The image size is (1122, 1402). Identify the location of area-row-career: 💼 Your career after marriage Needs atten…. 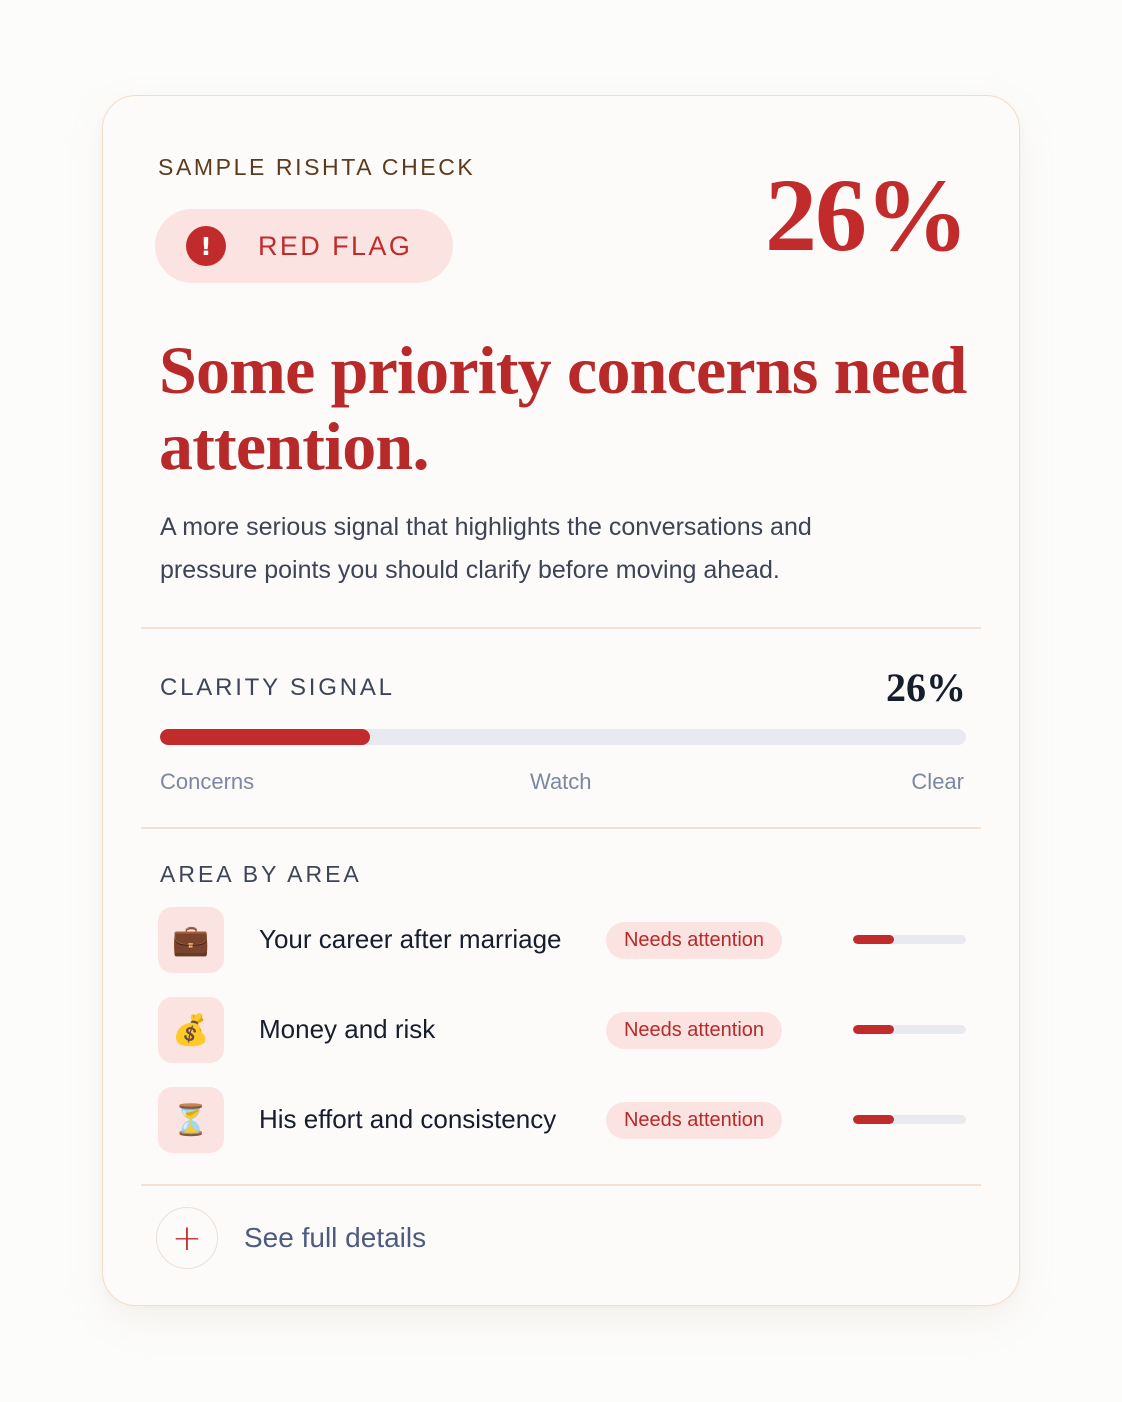
(562, 940).